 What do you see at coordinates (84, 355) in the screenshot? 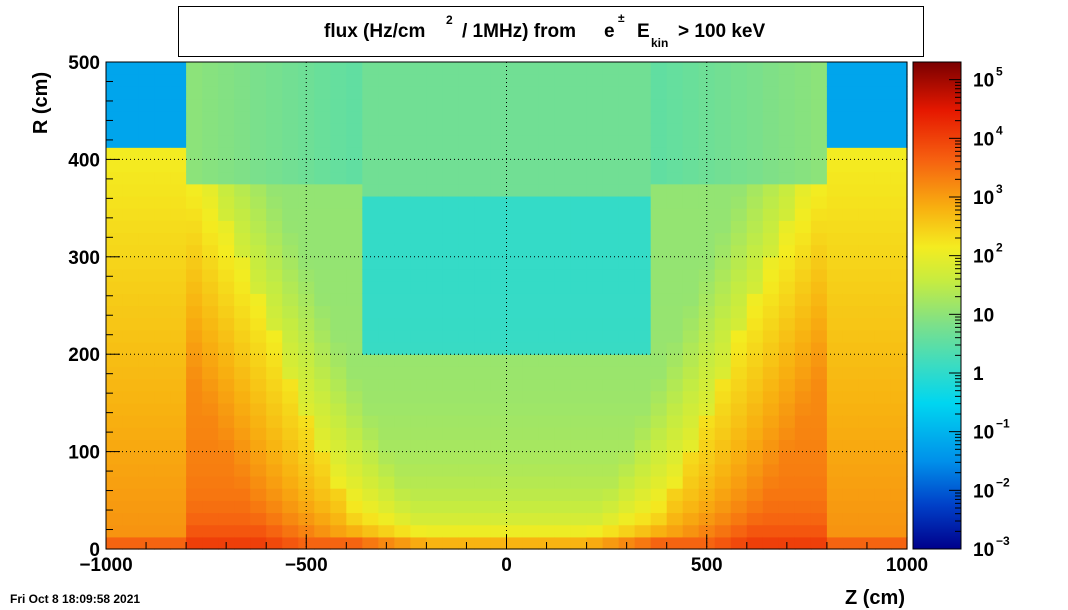
I see `y-tick-label: 200` at bounding box center [84, 355].